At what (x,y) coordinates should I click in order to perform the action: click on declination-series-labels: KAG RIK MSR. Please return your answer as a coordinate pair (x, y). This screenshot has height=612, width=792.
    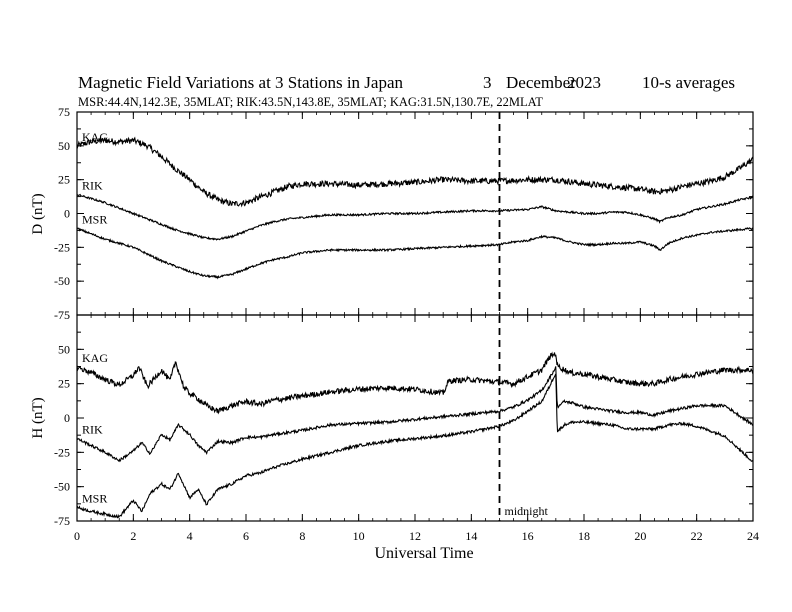
    Looking at the image, I should click on (95, 178).